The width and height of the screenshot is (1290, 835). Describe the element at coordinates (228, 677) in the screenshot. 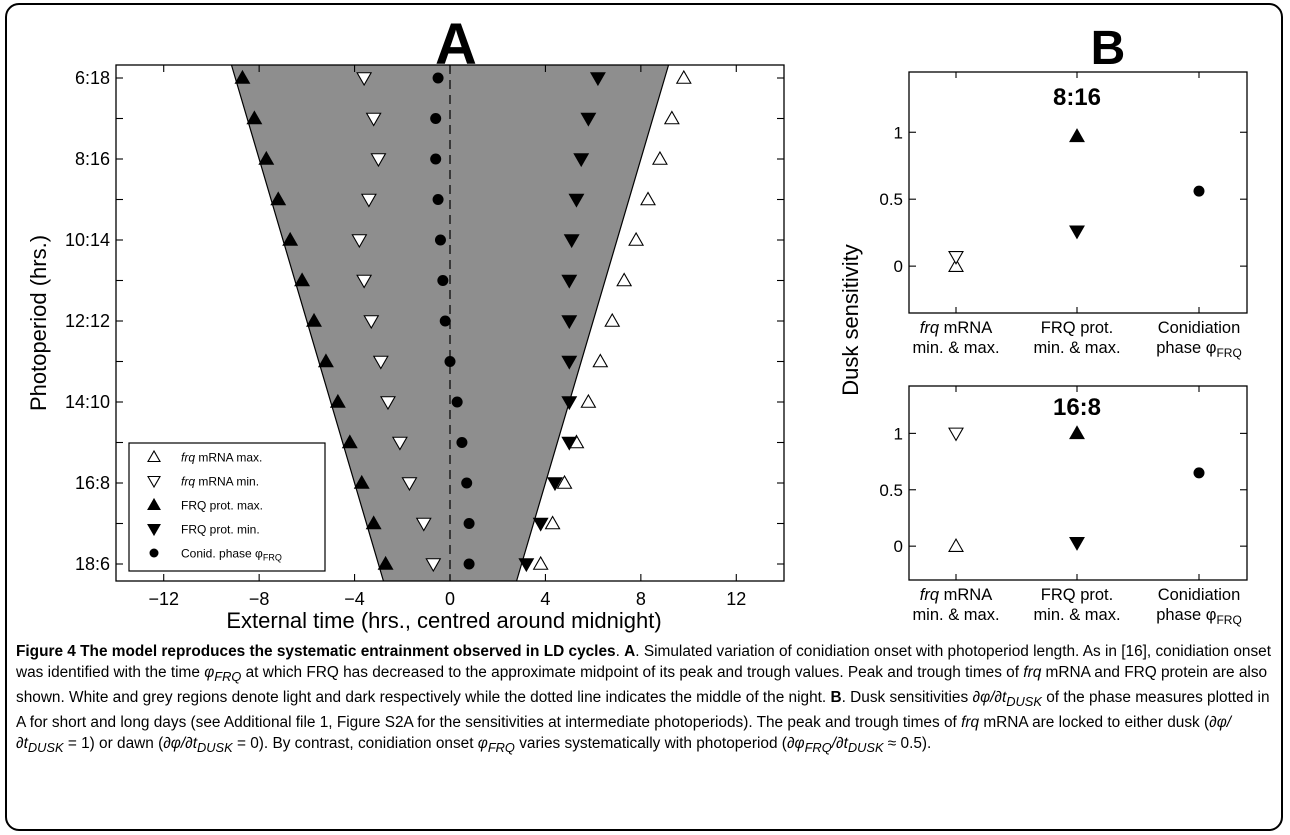

I see `caption-a-phi-sub: FRQ` at that location.